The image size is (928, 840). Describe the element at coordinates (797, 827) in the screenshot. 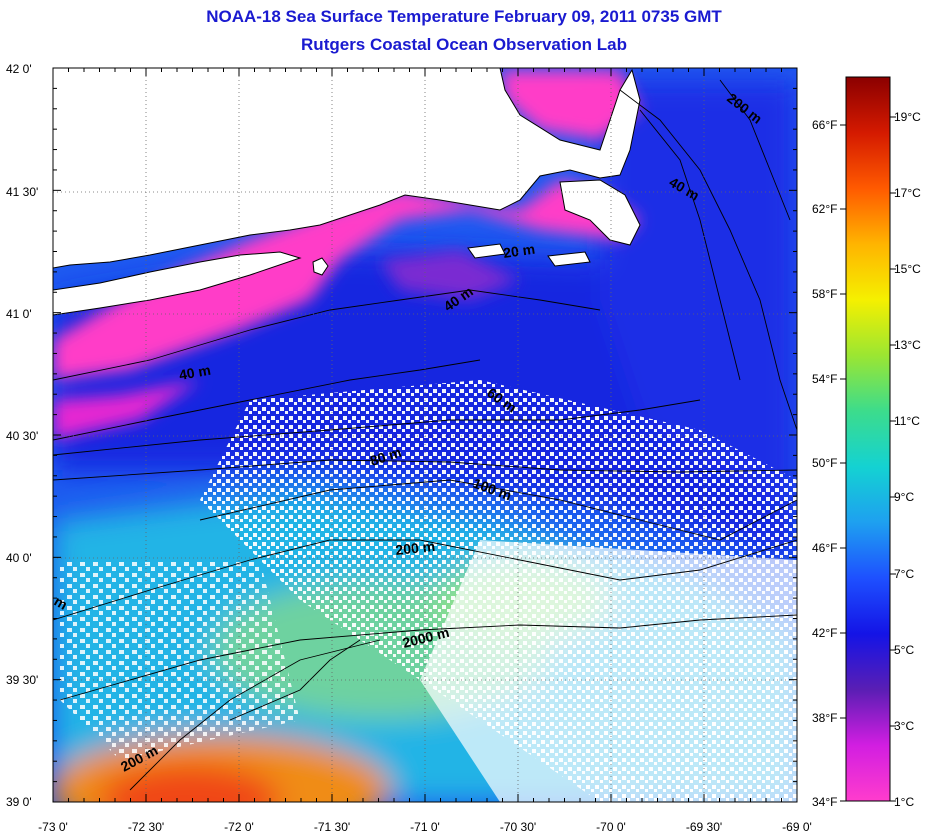

I see `lon-tick-label: -69 0'` at that location.